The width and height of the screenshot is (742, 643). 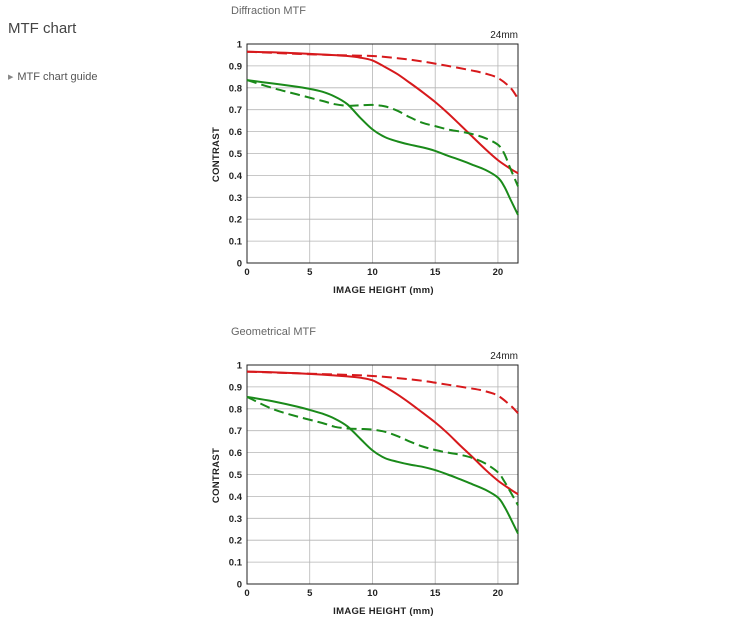 I want to click on mtf-guide-link: ▶ MTF chart guide, so click(x=52, y=77).